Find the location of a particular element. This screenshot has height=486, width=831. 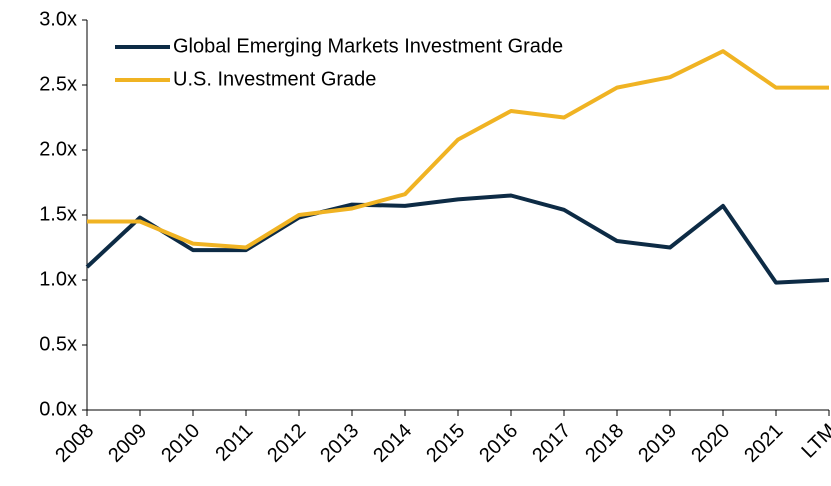

y-tick-label: 0.0x is located at coordinates (58, 409).